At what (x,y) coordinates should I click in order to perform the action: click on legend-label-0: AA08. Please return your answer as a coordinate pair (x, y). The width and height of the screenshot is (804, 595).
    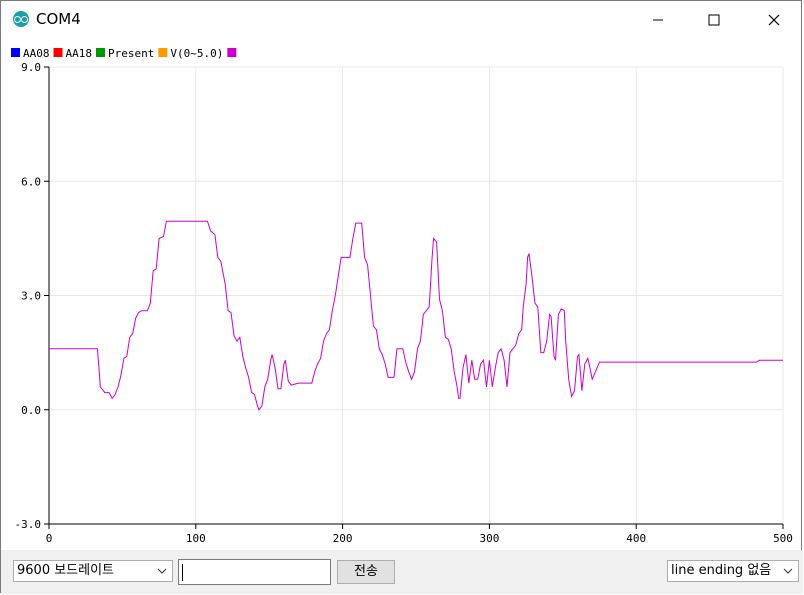
    Looking at the image, I should click on (36, 53).